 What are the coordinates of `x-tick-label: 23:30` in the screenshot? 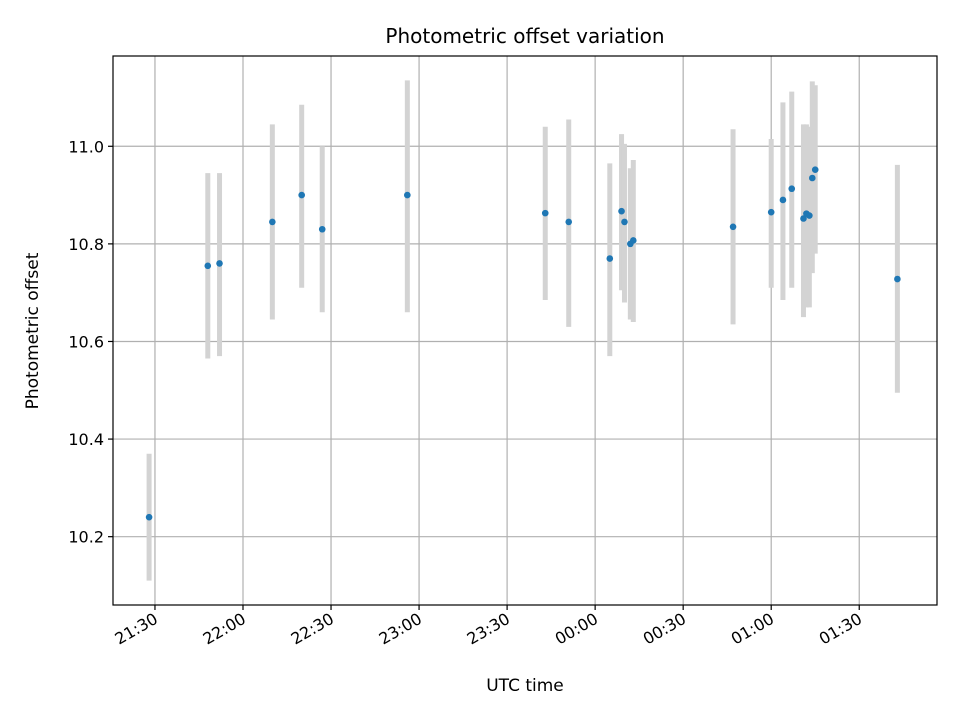 It's located at (488, 629).